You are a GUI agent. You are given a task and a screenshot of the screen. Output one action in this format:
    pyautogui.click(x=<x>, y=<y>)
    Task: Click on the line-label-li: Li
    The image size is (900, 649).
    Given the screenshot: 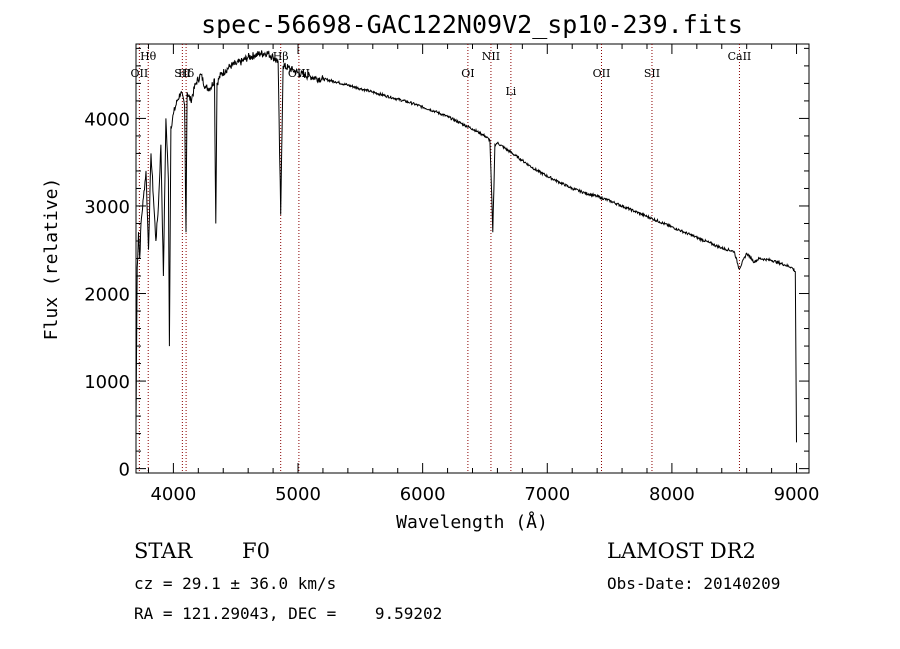 What is the action you would take?
    pyautogui.click(x=510, y=91)
    